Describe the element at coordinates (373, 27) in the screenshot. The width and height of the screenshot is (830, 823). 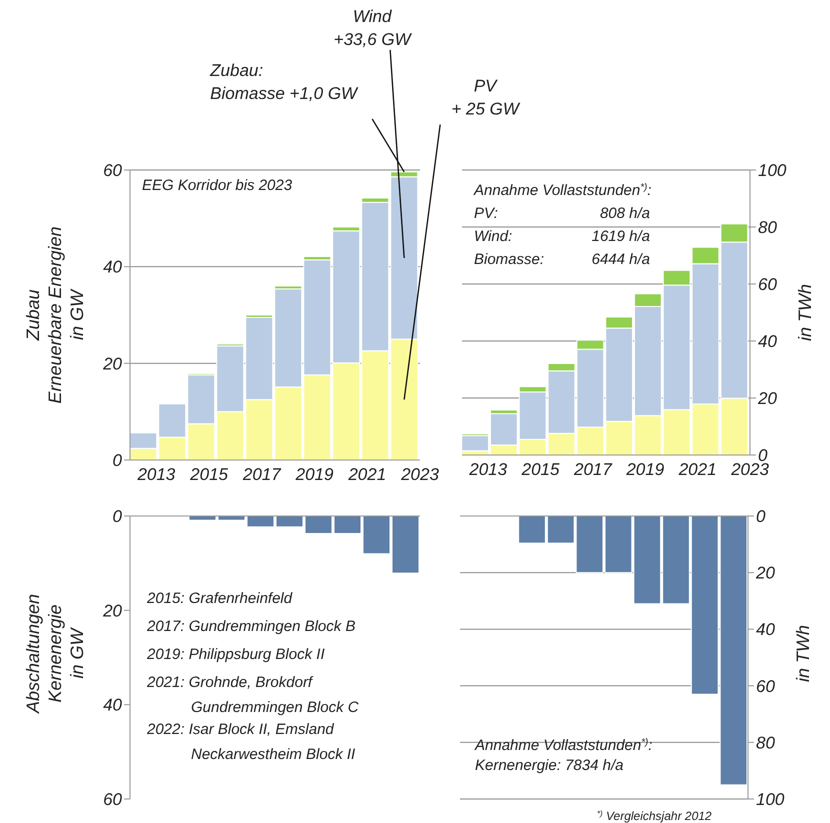
I see `text: Wind +33,6 GW` at that location.